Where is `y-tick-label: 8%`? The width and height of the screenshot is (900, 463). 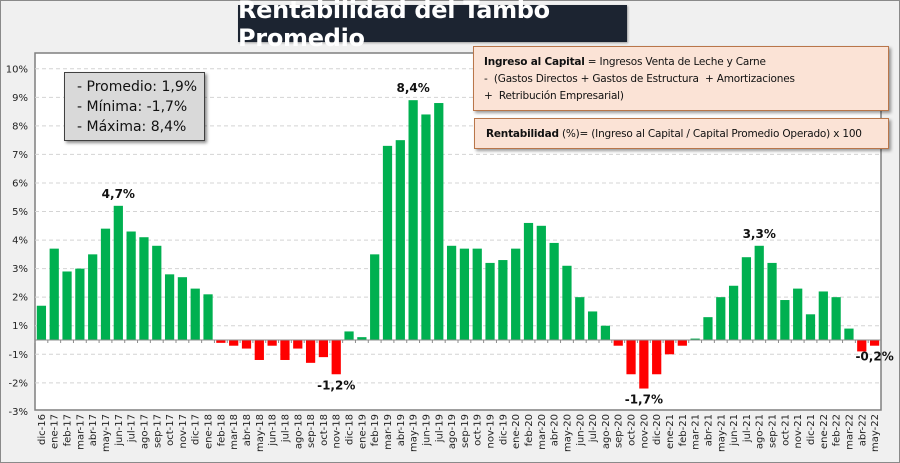
y-tick-label: 8% is located at coordinates (20, 126).